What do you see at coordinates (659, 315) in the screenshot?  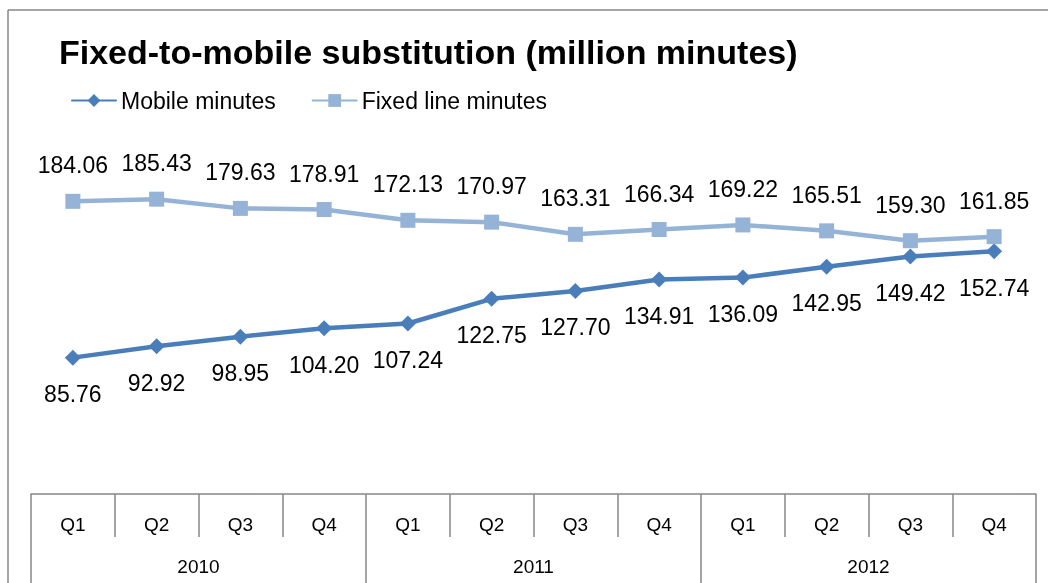 I see `data-label: 134.91` at bounding box center [659, 315].